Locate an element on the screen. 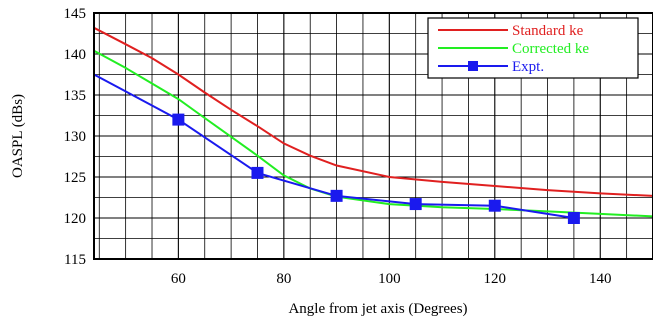  legend: Standard ke Corrected ke Expt. is located at coordinates (533, 48).